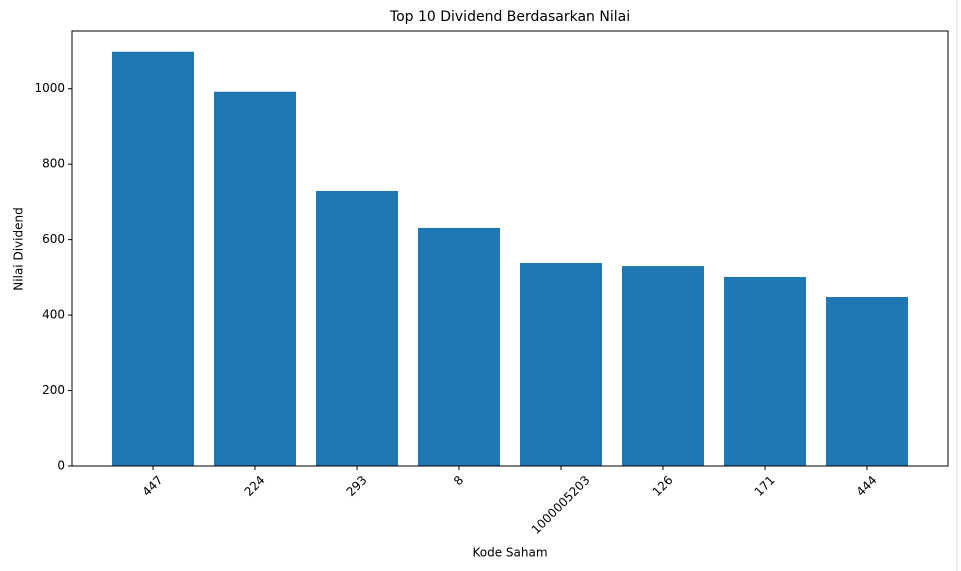 The height and width of the screenshot is (571, 961). What do you see at coordinates (509, 17) in the screenshot?
I see `chart-title: Top 10 Dividend Berdasarkan Nilai` at bounding box center [509, 17].